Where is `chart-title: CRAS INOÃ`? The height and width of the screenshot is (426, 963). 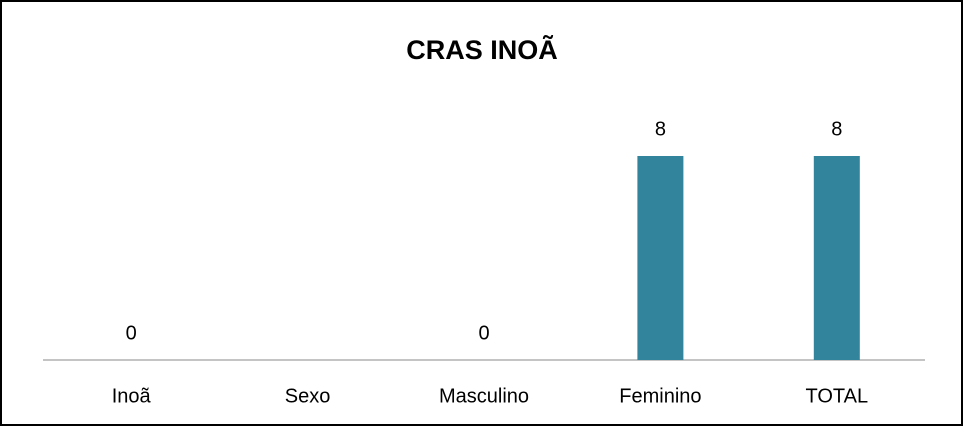 chart-title: CRAS INOÃ is located at coordinates (482, 49).